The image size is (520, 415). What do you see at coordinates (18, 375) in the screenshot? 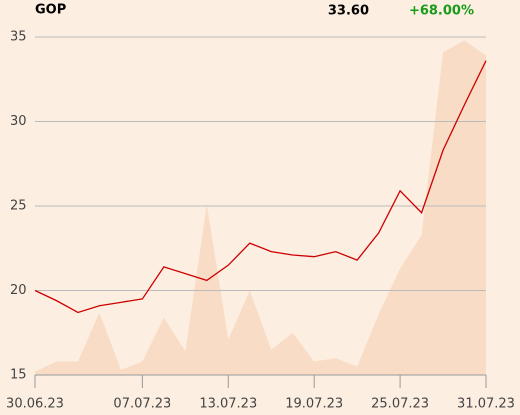
I see `y-tick-label: 15` at bounding box center [18, 375].